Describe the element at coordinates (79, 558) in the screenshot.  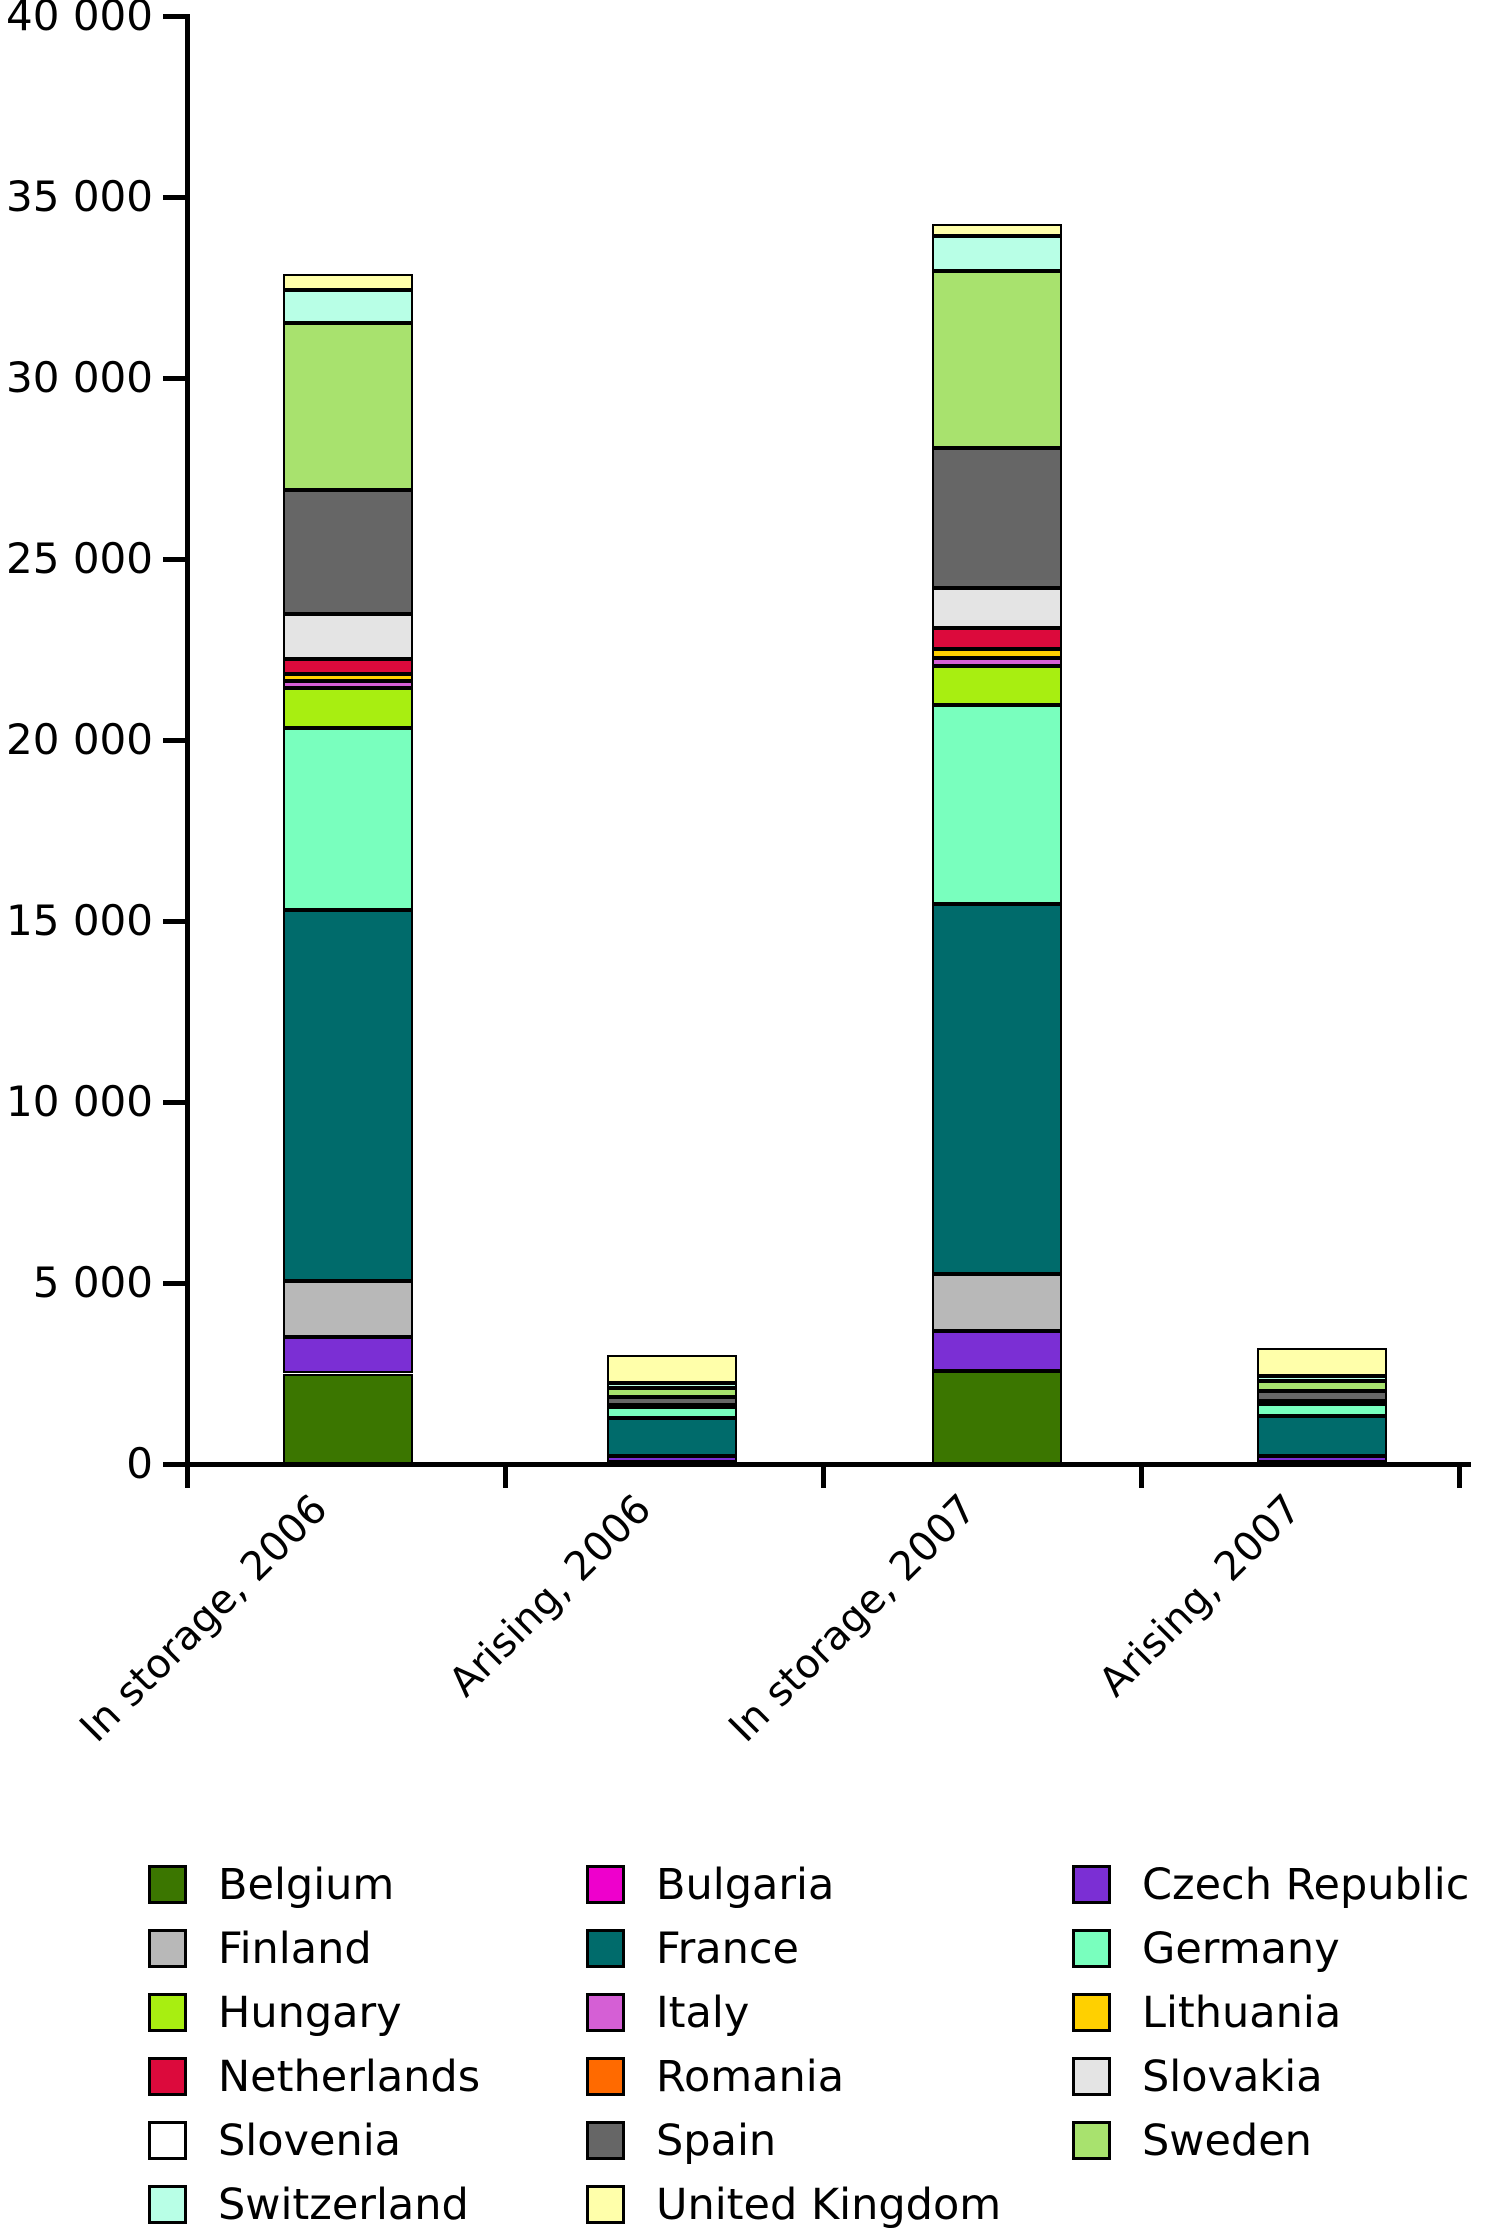
I see `y-tick-label: 25 000` at that location.